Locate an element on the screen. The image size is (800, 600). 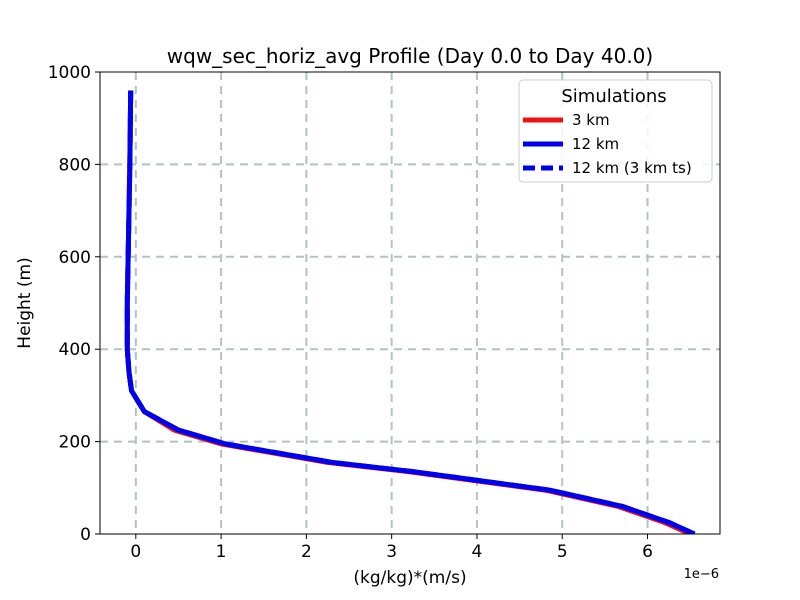
y-tick-label: 200 is located at coordinates (75, 443).